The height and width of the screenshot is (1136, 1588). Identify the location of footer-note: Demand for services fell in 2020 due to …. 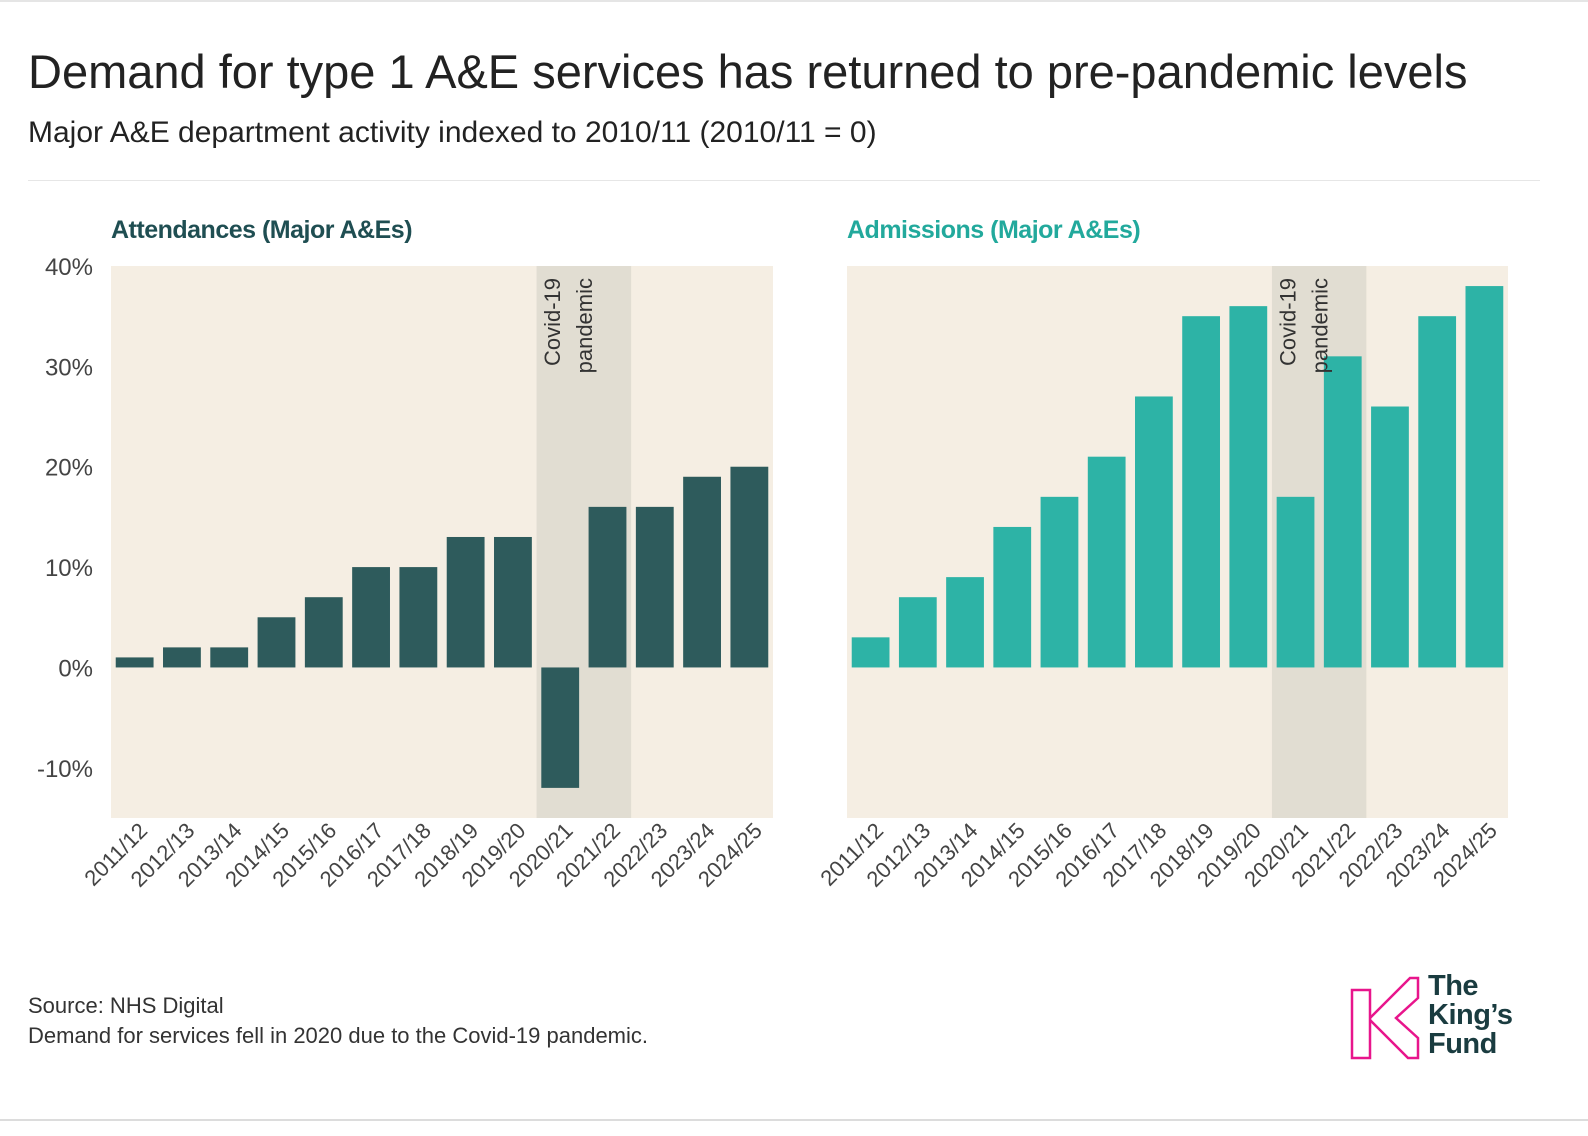
(338, 1035).